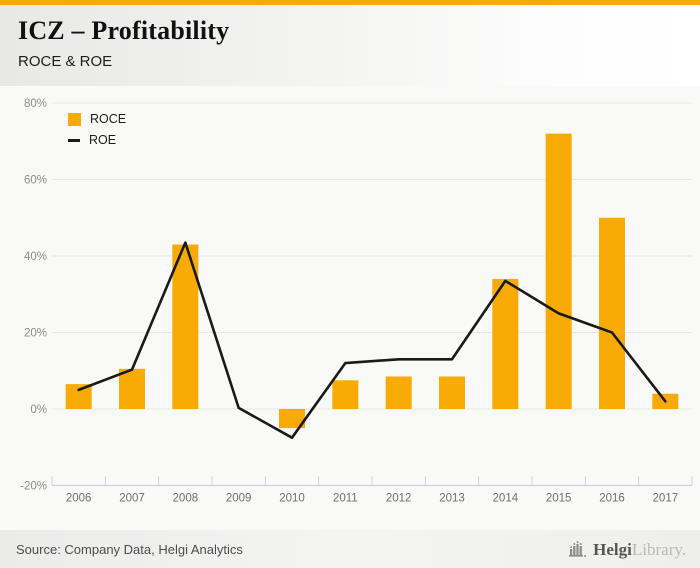 The height and width of the screenshot is (568, 700). What do you see at coordinates (35, 334) in the screenshot?
I see `y-tick-label: 20%` at bounding box center [35, 334].